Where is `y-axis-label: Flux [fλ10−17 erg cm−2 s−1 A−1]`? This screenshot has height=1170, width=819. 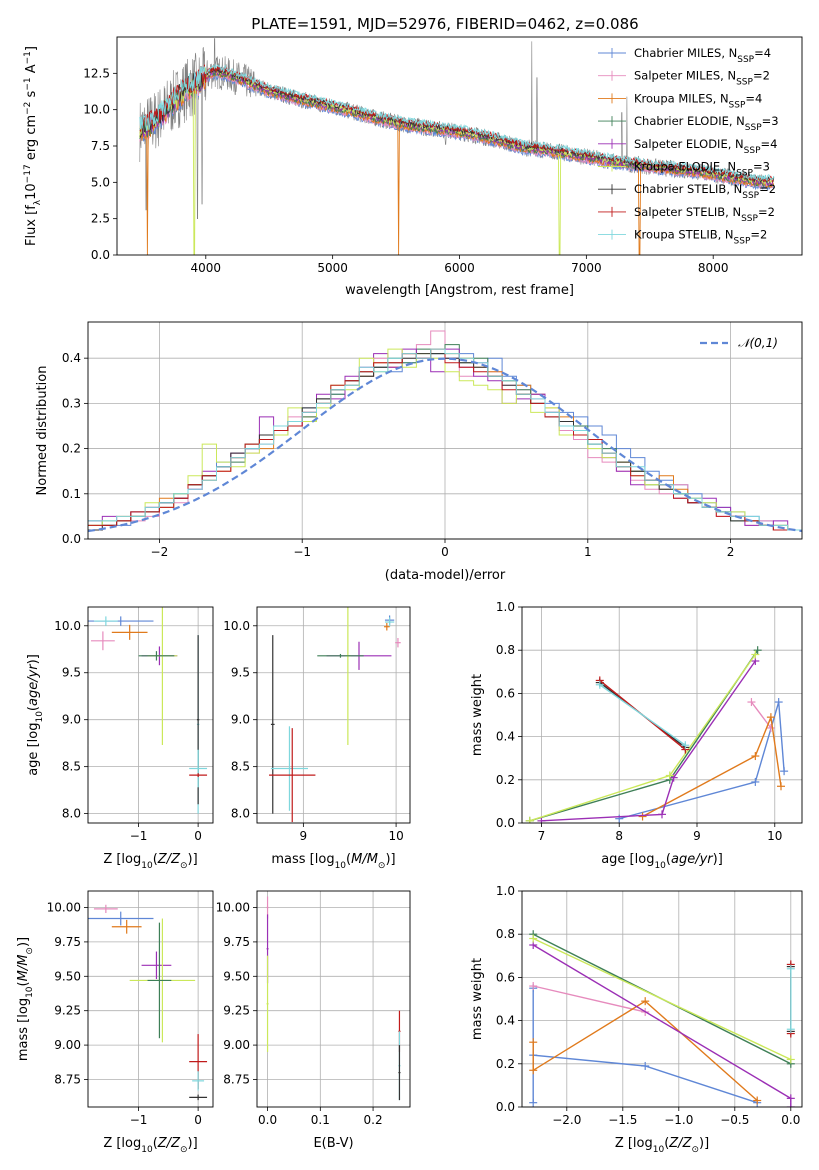
y-axis-label: Flux [fλ10−17 erg cm−2 s−1 A−1] is located at coordinates (33, 146).